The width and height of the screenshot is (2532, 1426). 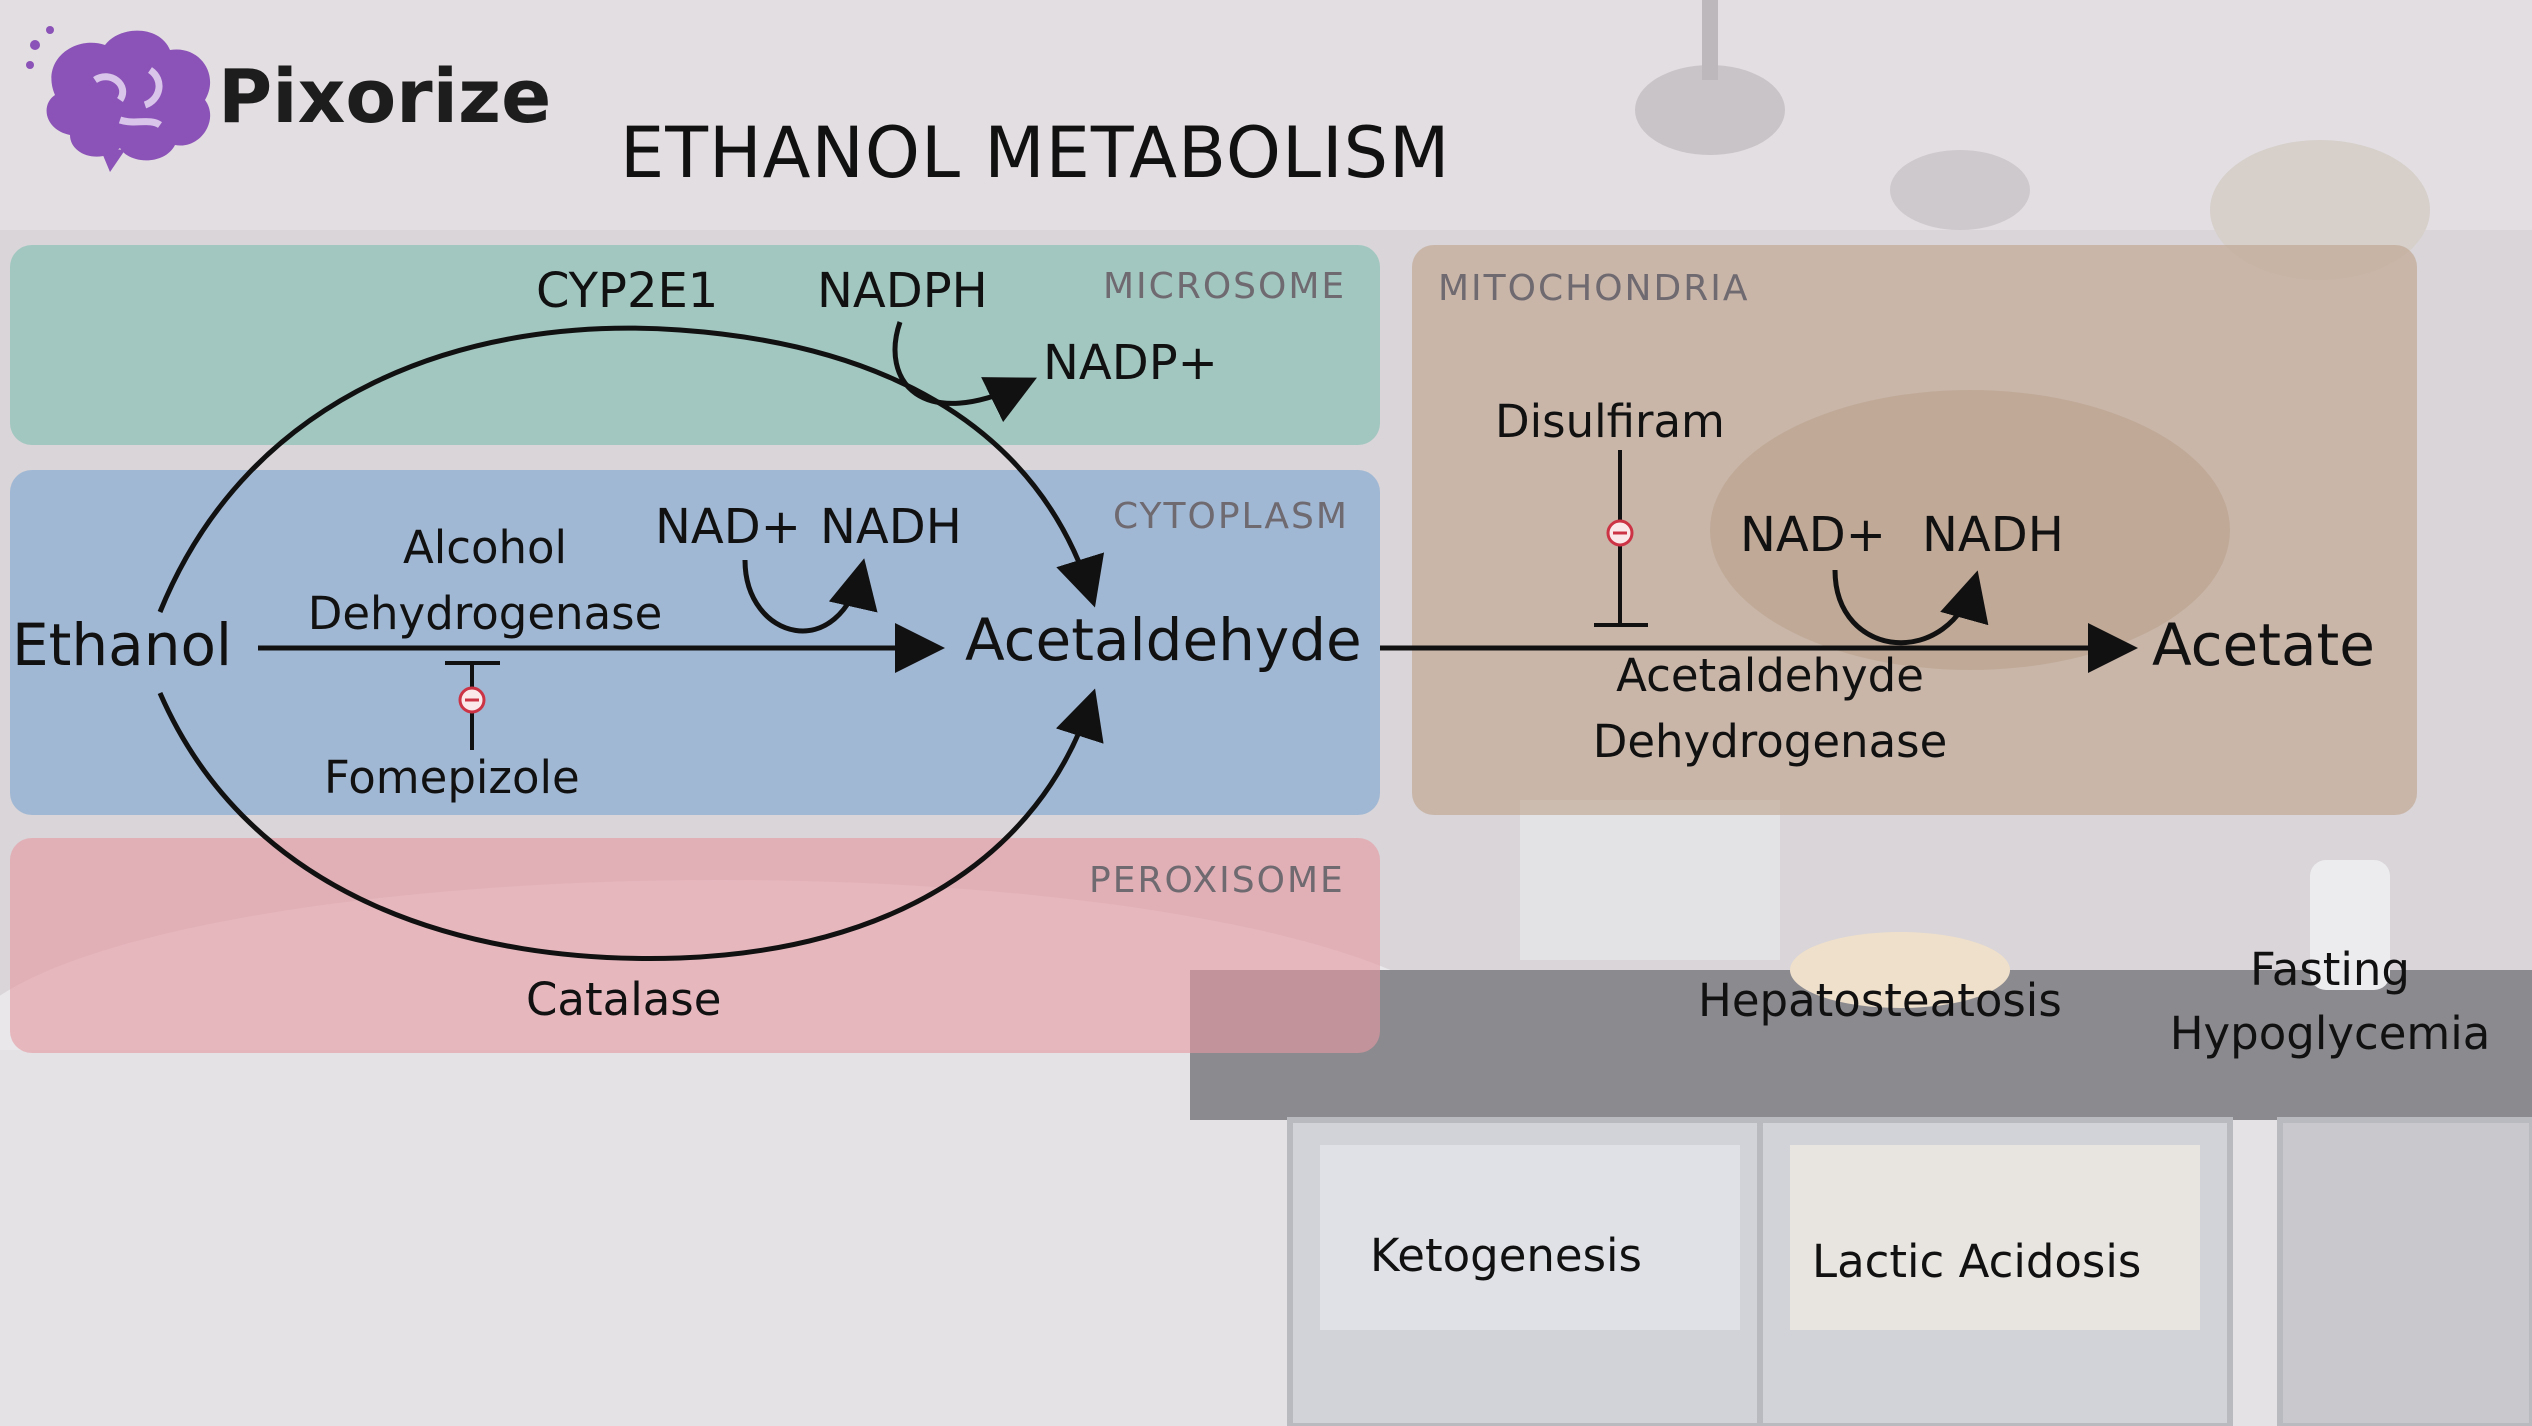 I want to click on disulfiram-label: Disulfiram, so click(x=1610, y=421).